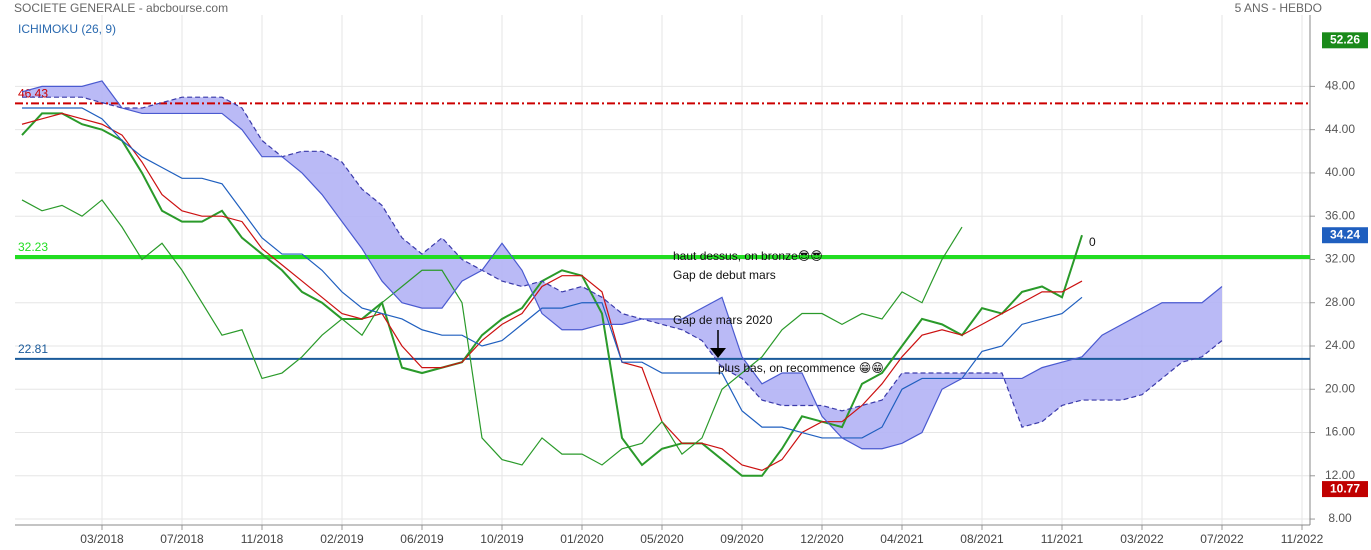 The image size is (1371, 550). What do you see at coordinates (1340, 172) in the screenshot?
I see `y-tick-label: 40.00` at bounding box center [1340, 172].